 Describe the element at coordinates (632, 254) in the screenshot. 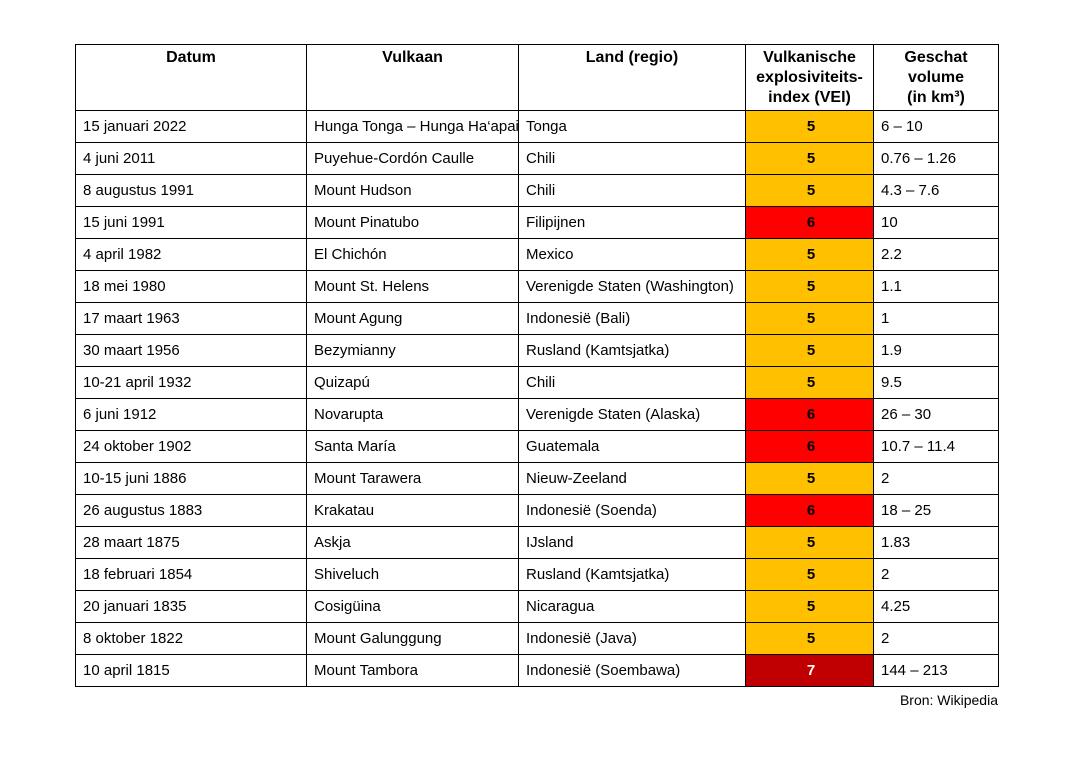

I see `land-cell: Mexico` at that location.